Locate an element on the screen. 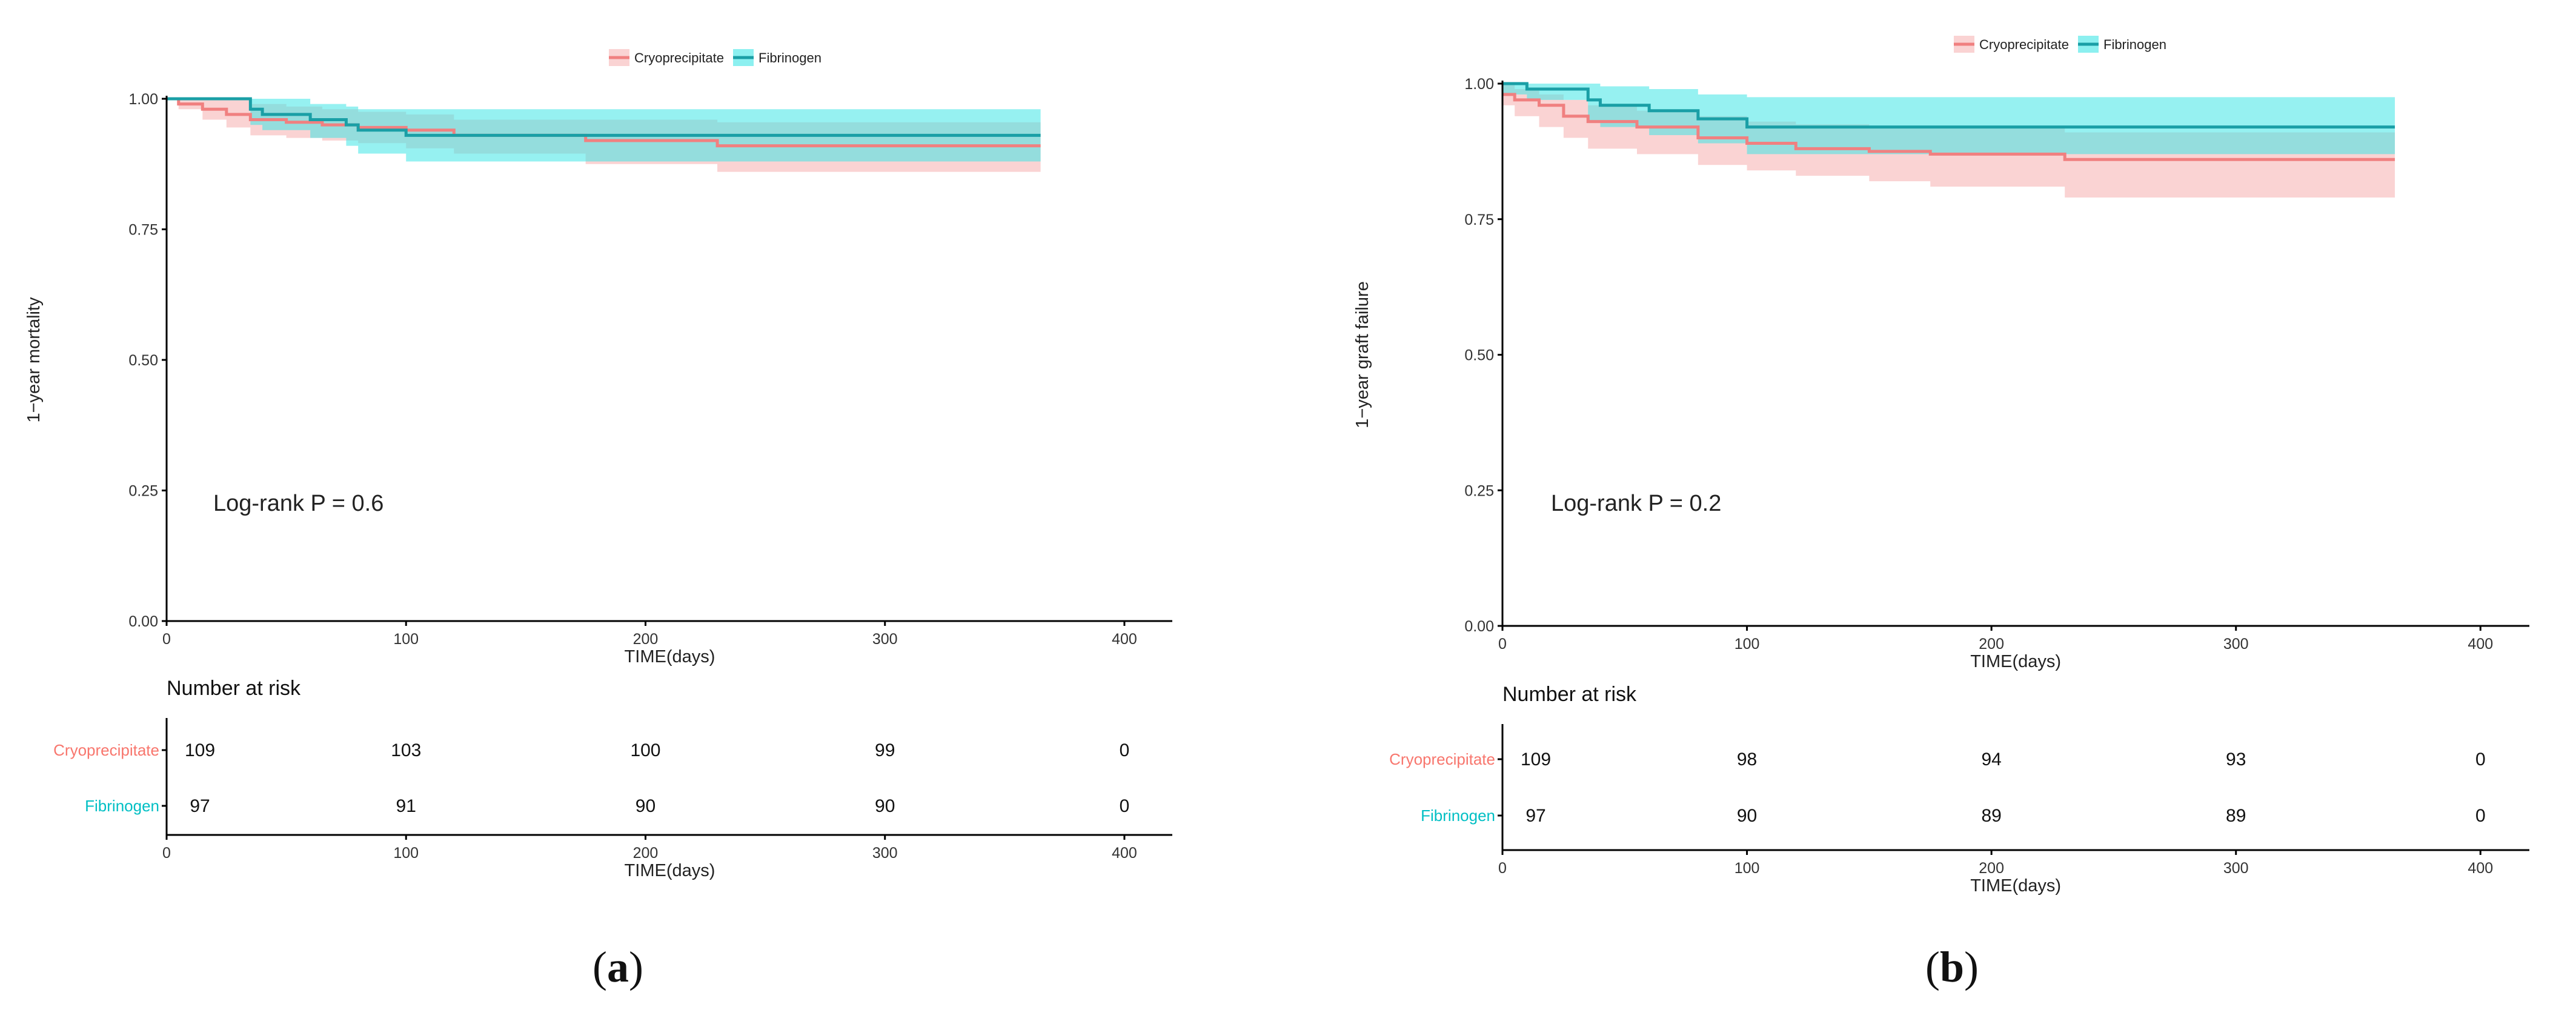  risk-cell: 100 is located at coordinates (645, 750).